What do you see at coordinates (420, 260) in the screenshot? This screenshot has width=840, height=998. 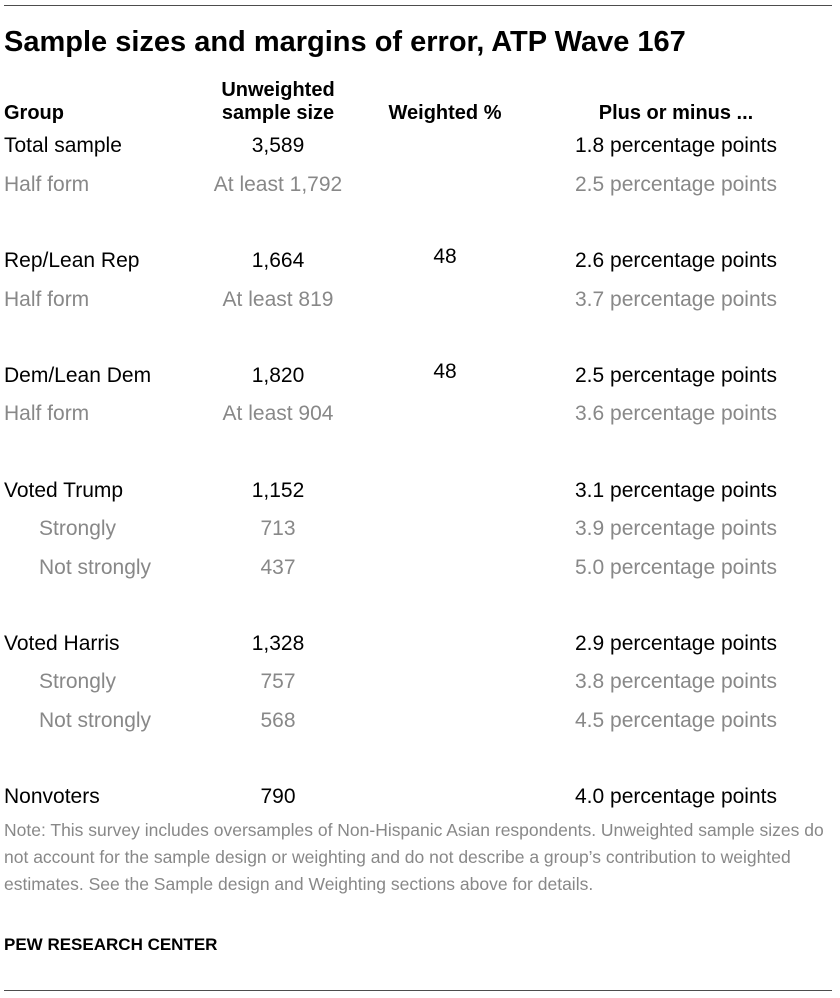 I see `table-row: Rep/Lean Rep 1,664 48 2.6 percentage points` at bounding box center [420, 260].